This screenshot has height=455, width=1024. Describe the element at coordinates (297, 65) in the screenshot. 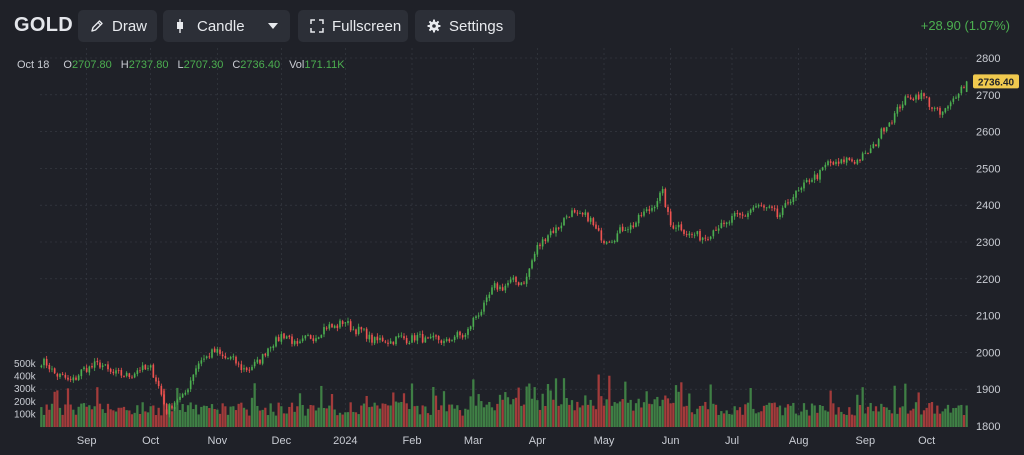

I see `volume-label: Vol` at that location.